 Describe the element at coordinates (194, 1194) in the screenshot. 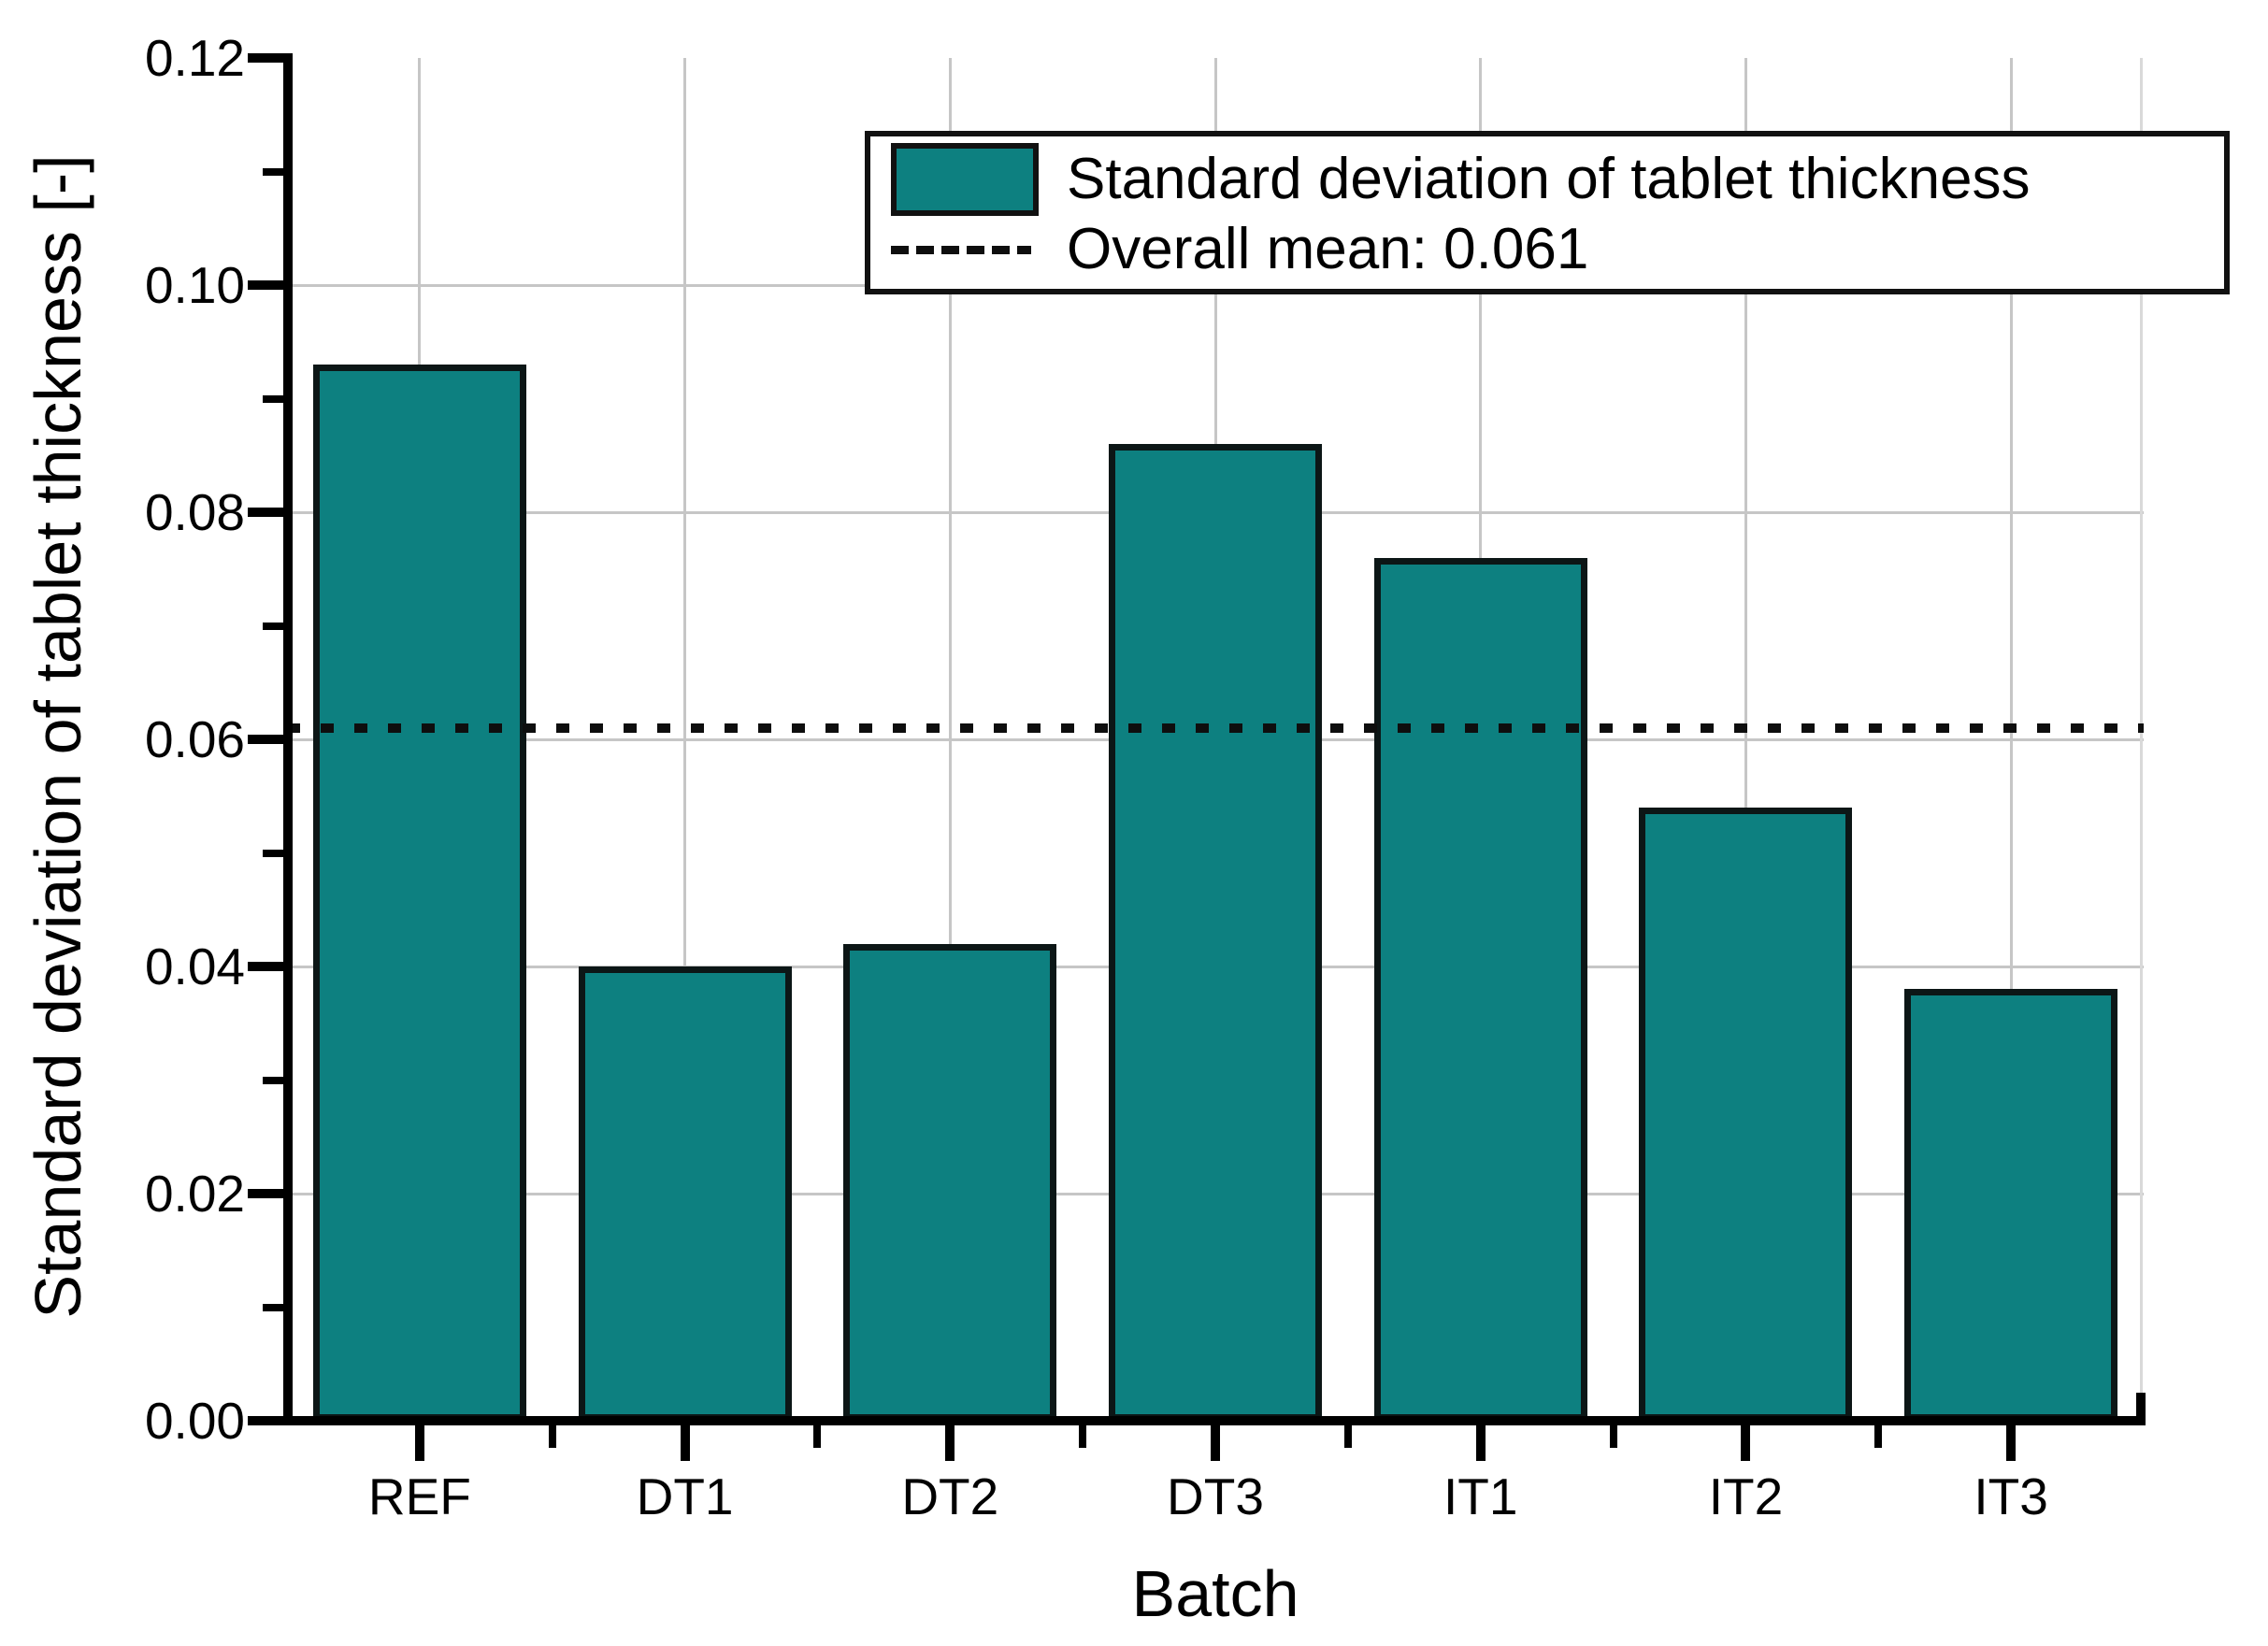

I see `y-tick-label-0.02: 0.02` at that location.